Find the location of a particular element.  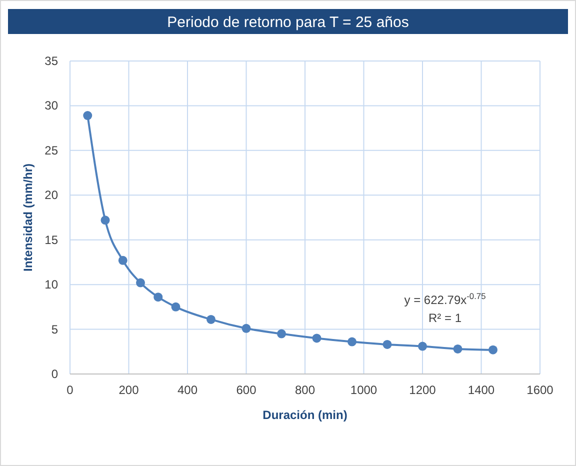

x-tick-label: 400 is located at coordinates (187, 390).